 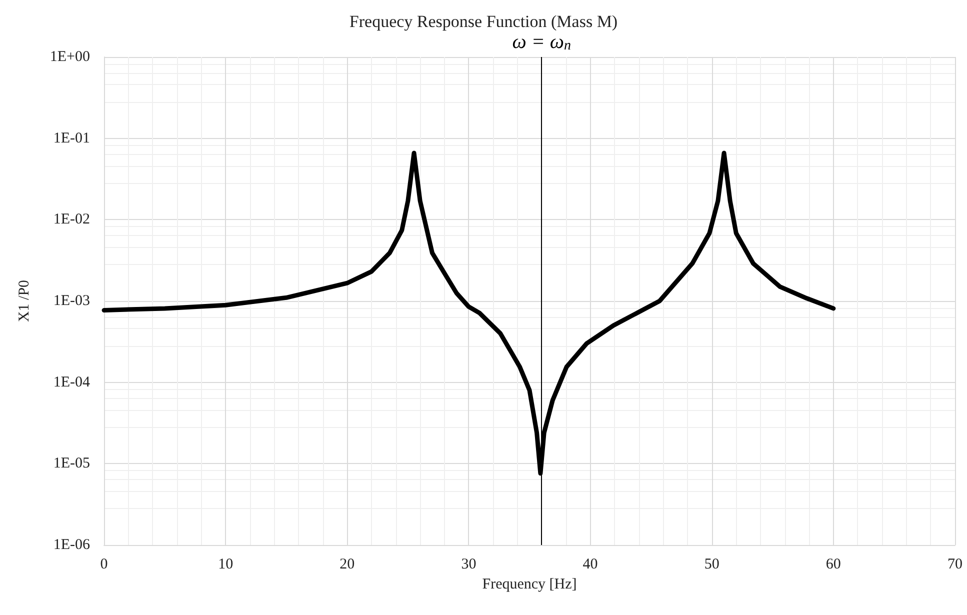 I want to click on y-tick-label: 1E-06, so click(x=71, y=545).